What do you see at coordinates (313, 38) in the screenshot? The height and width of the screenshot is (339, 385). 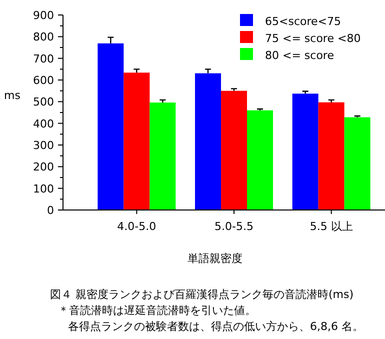 I see `legend-label: 75 <= score <80` at bounding box center [313, 38].